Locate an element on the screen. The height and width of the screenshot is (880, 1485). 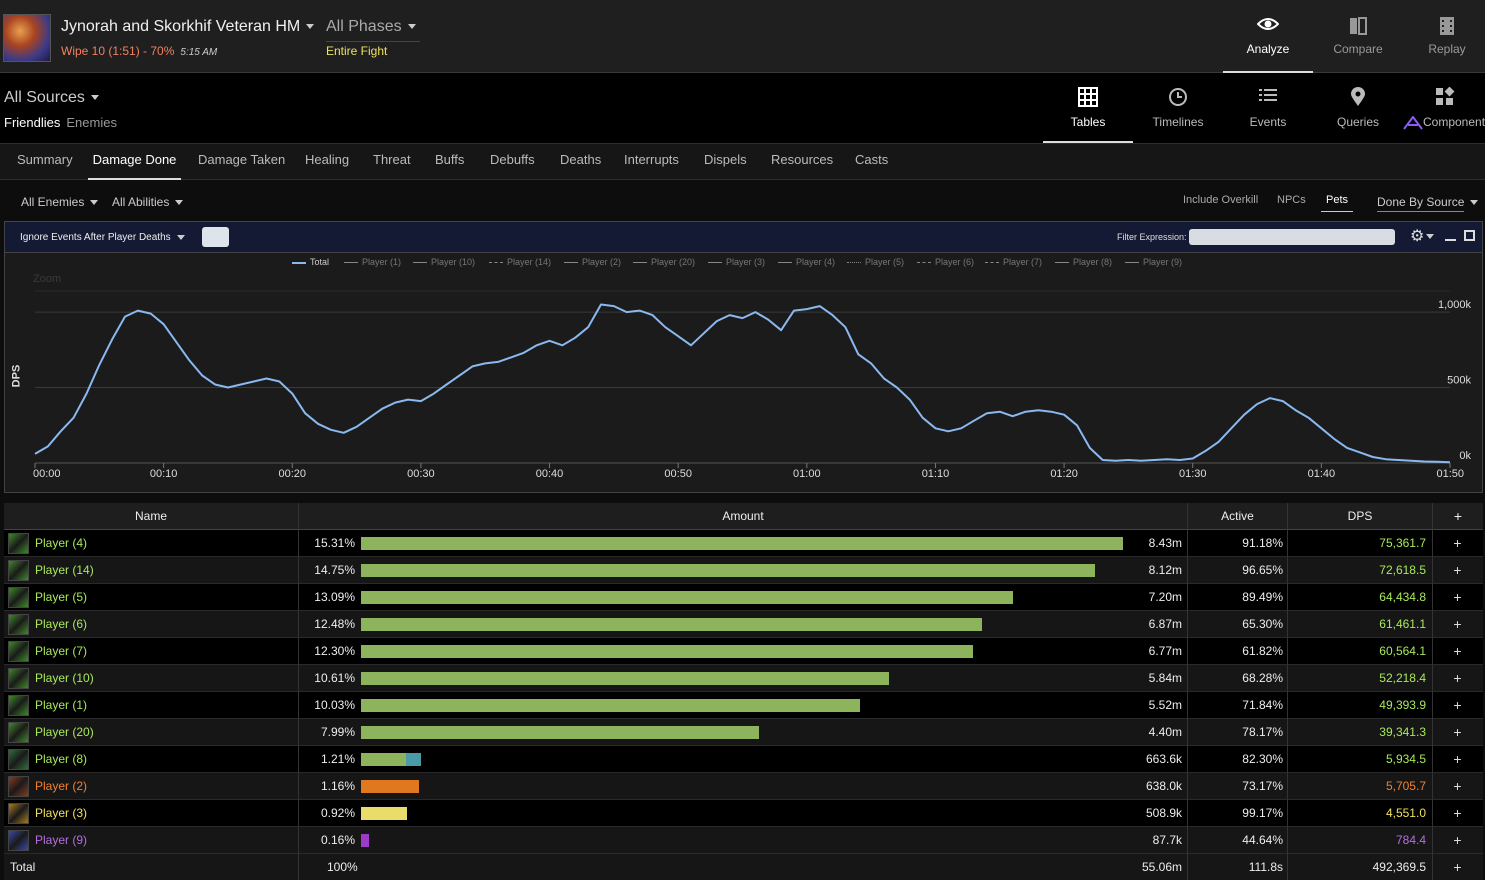
x-tick-label: 00:10 is located at coordinates (164, 474).